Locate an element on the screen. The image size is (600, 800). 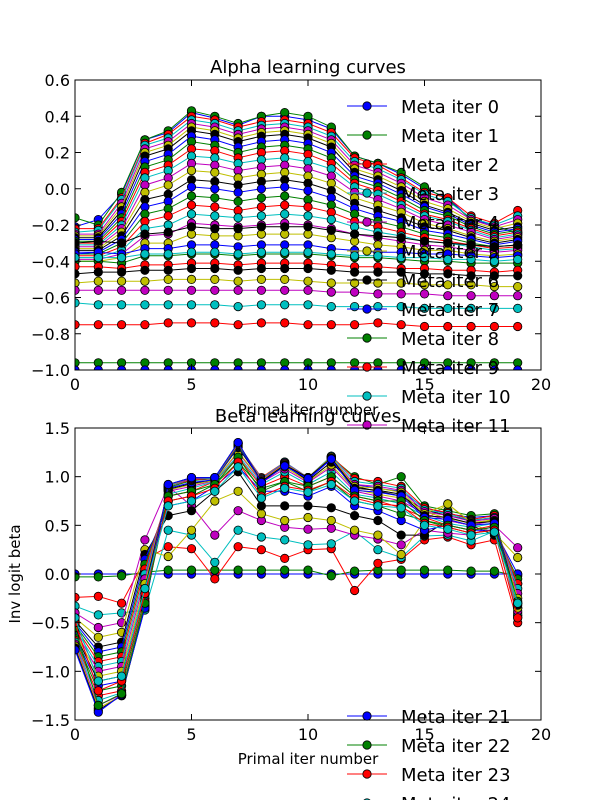
legend-label: Meta iter 22 is located at coordinates (456, 746).